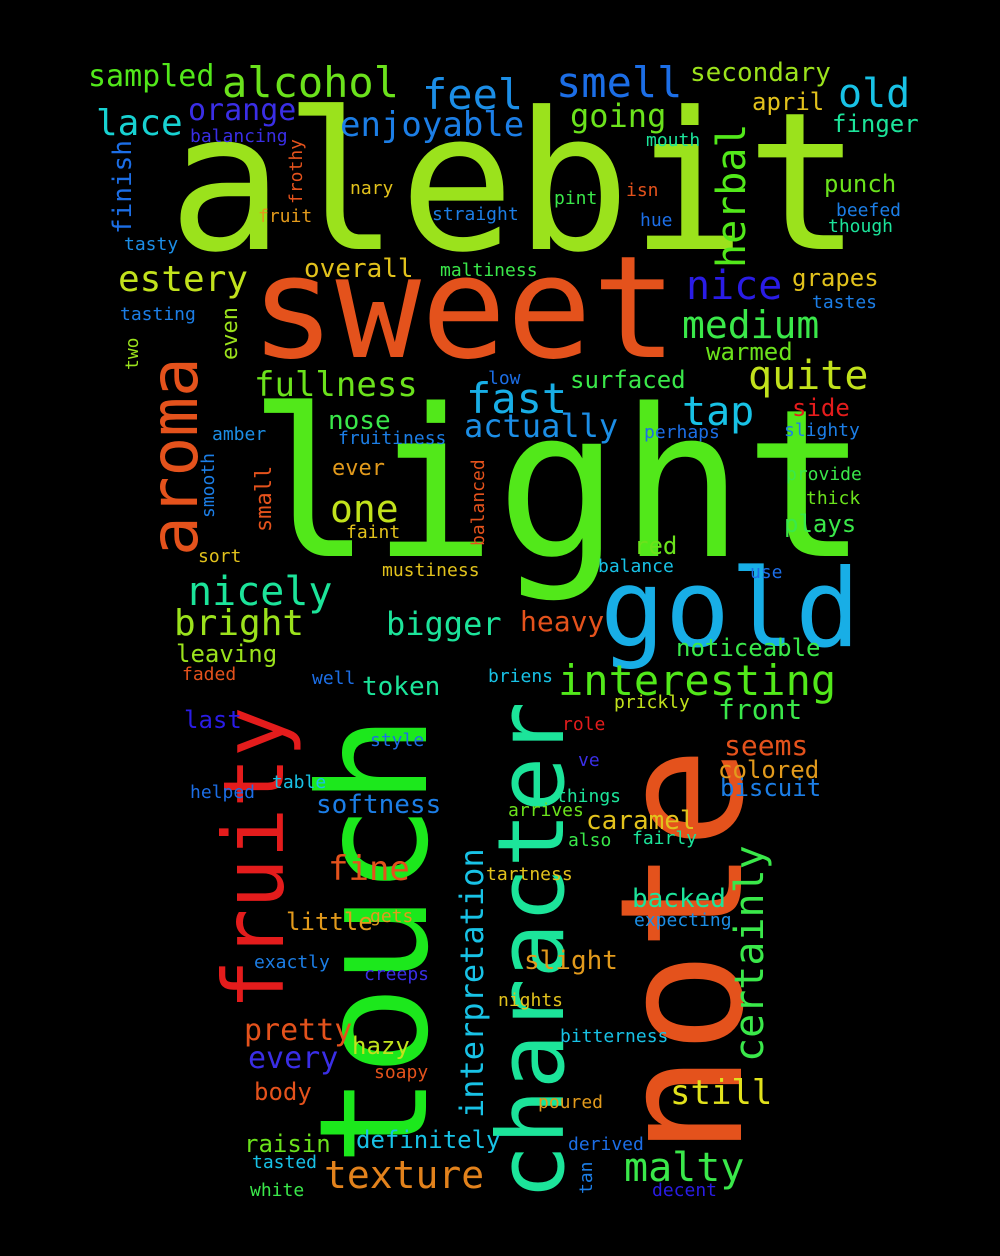 The width and height of the screenshot is (1000, 1256). I want to click on word: nary, so click(372, 188).